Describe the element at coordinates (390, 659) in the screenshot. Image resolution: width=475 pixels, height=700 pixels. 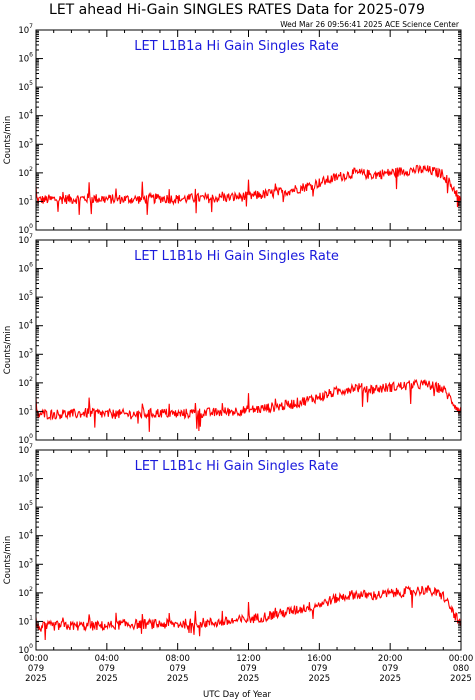
I see `svg-text: 20:00` at that location.